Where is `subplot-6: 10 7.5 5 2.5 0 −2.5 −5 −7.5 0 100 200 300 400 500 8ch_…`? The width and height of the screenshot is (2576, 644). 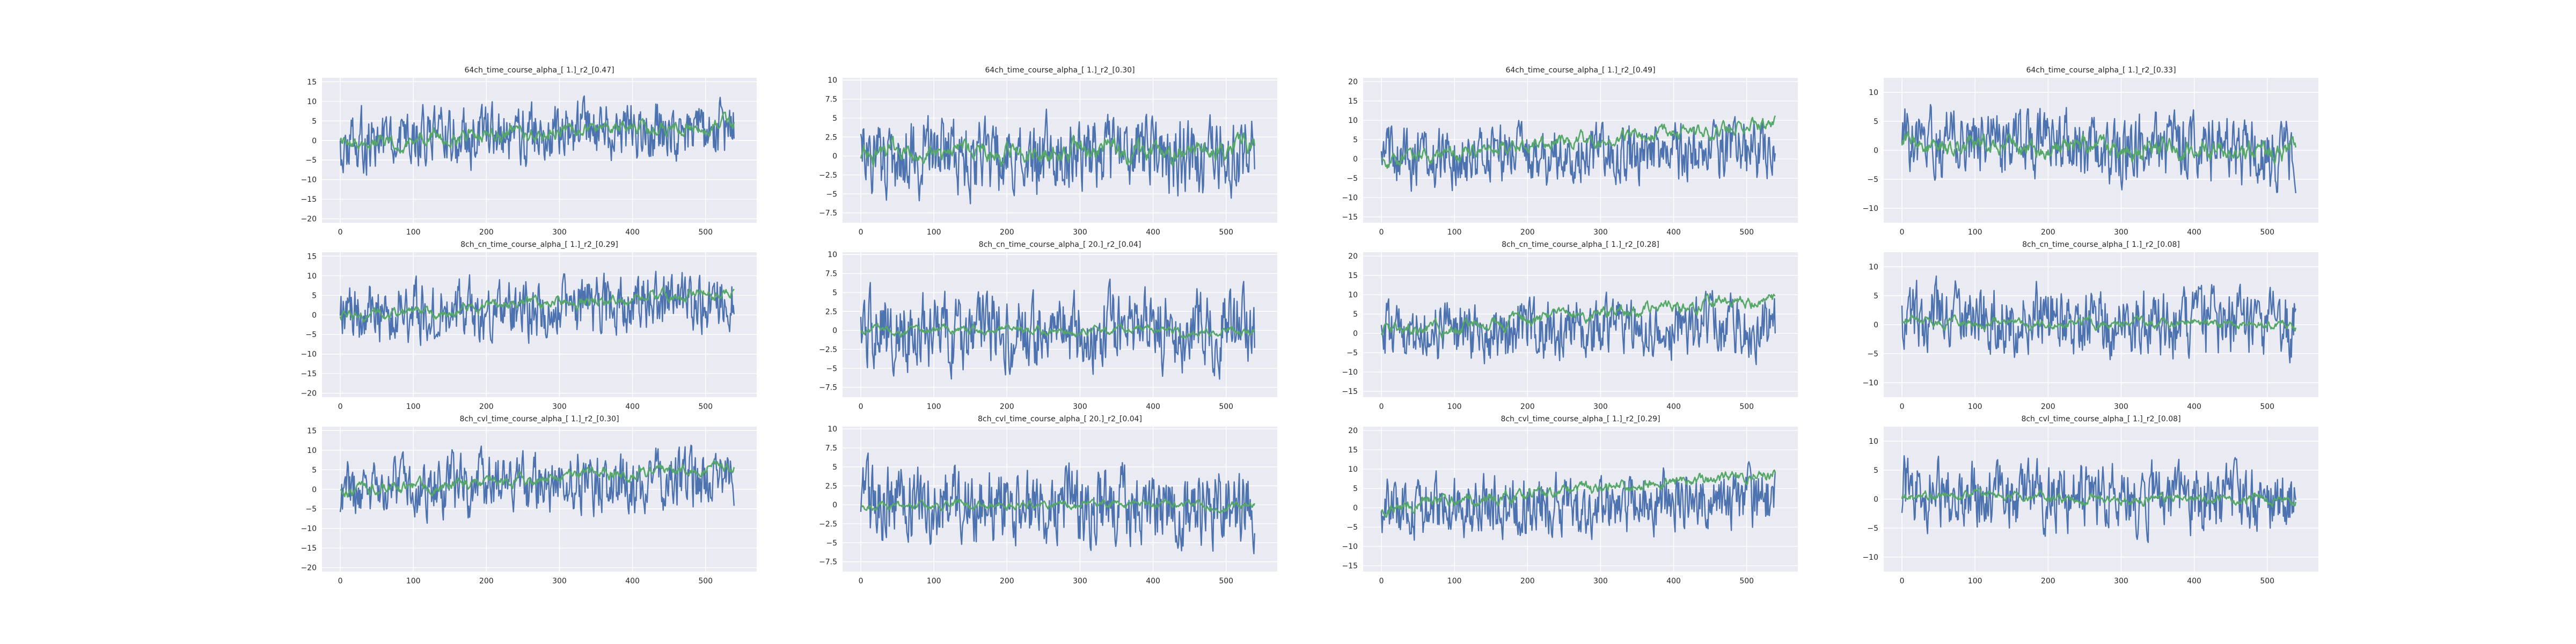
subplot-6: 10 7.5 5 2.5 0 −2.5 −5 −7.5 0 100 200 300 400 500 8ch_… is located at coordinates (1048, 325).